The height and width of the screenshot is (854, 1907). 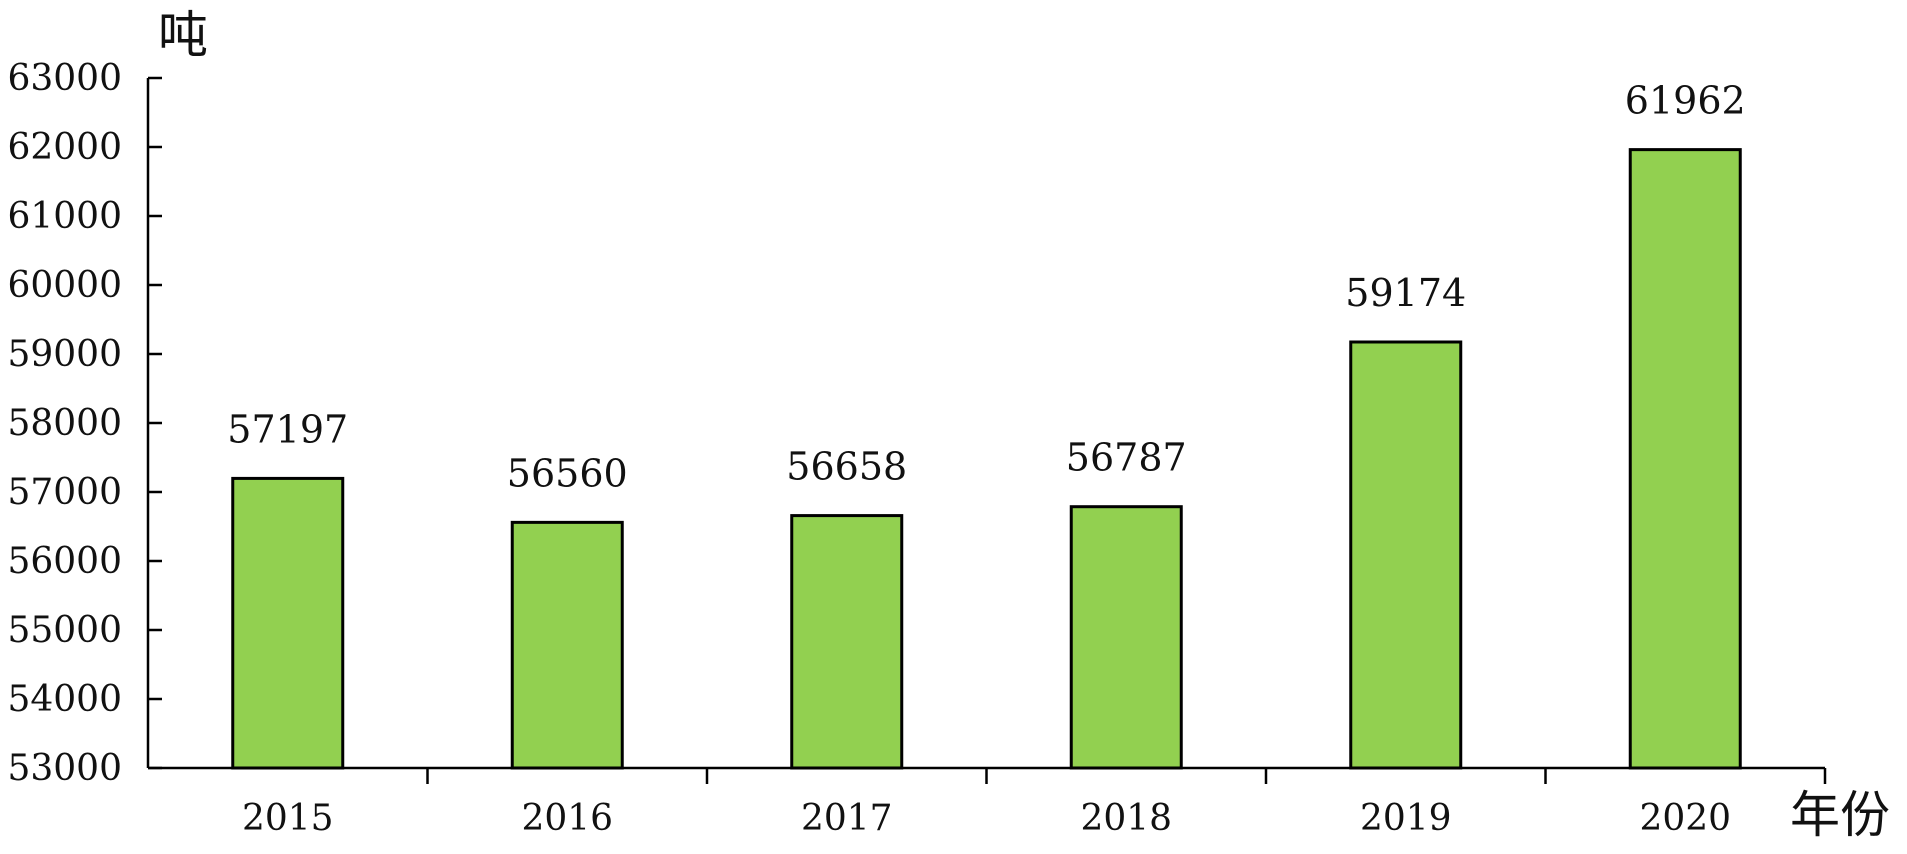 What do you see at coordinates (64, 492) in the screenshot?
I see `y-tick-label: 57000` at bounding box center [64, 492].